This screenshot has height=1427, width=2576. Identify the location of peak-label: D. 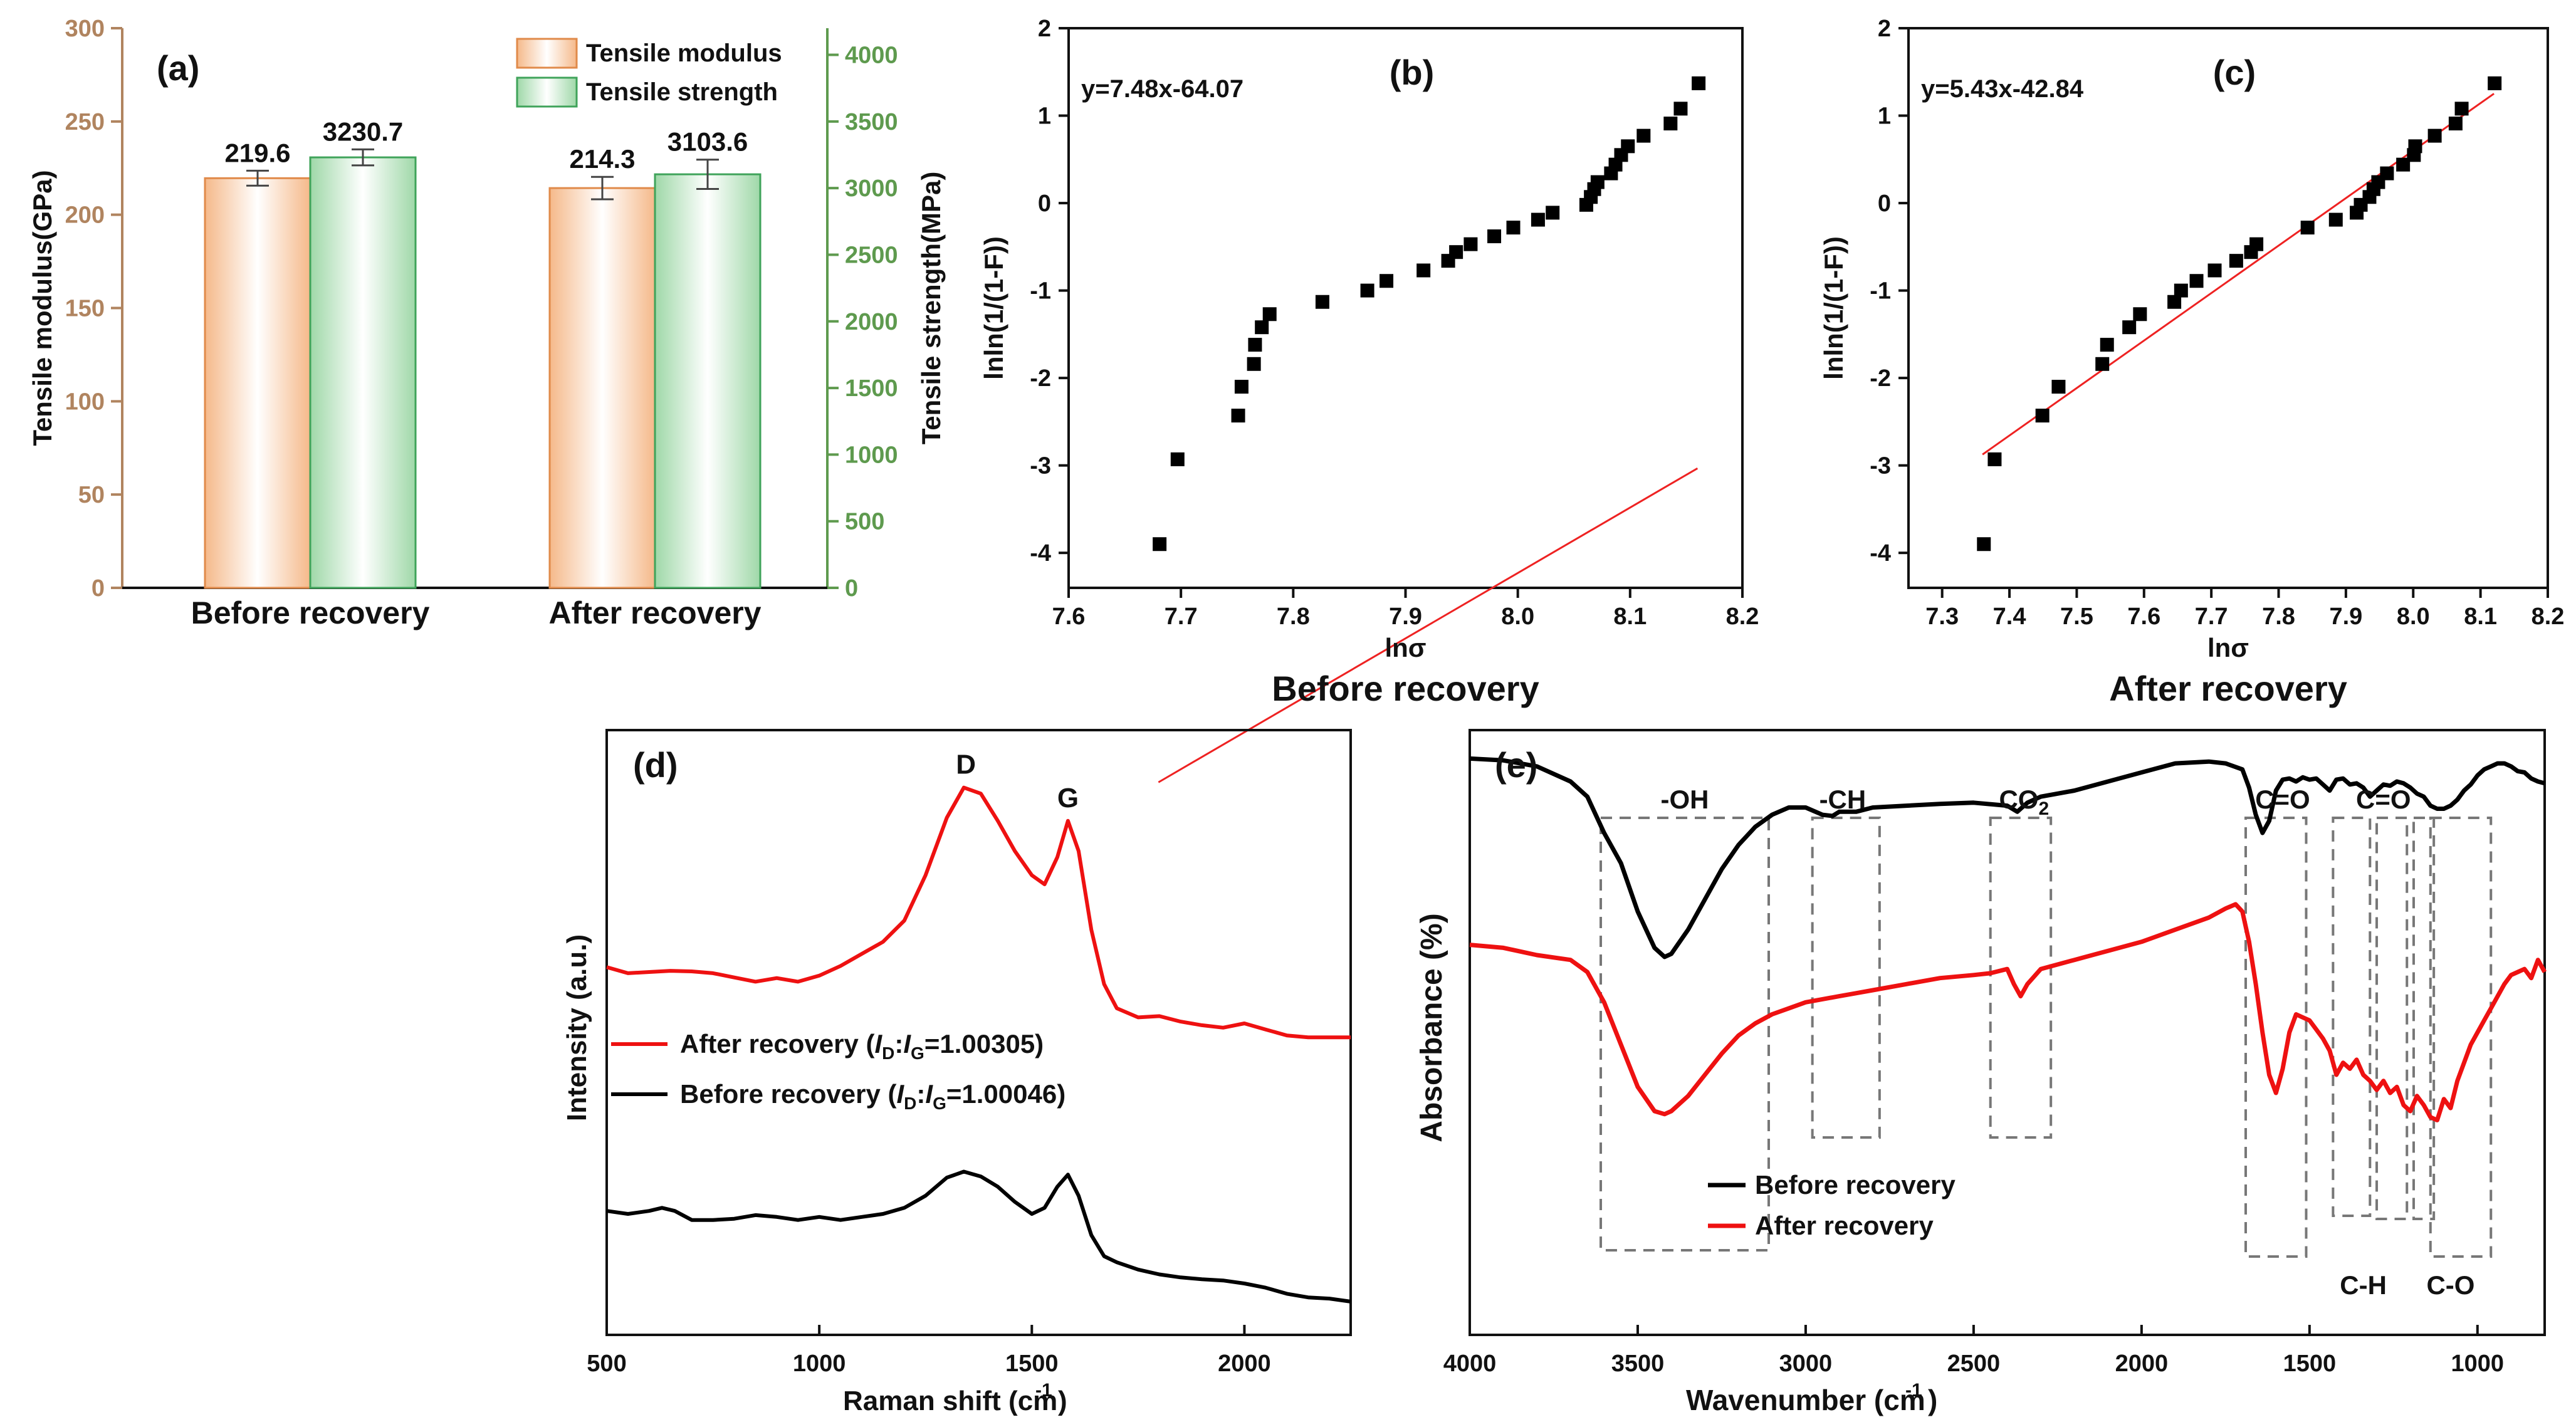
(966, 765).